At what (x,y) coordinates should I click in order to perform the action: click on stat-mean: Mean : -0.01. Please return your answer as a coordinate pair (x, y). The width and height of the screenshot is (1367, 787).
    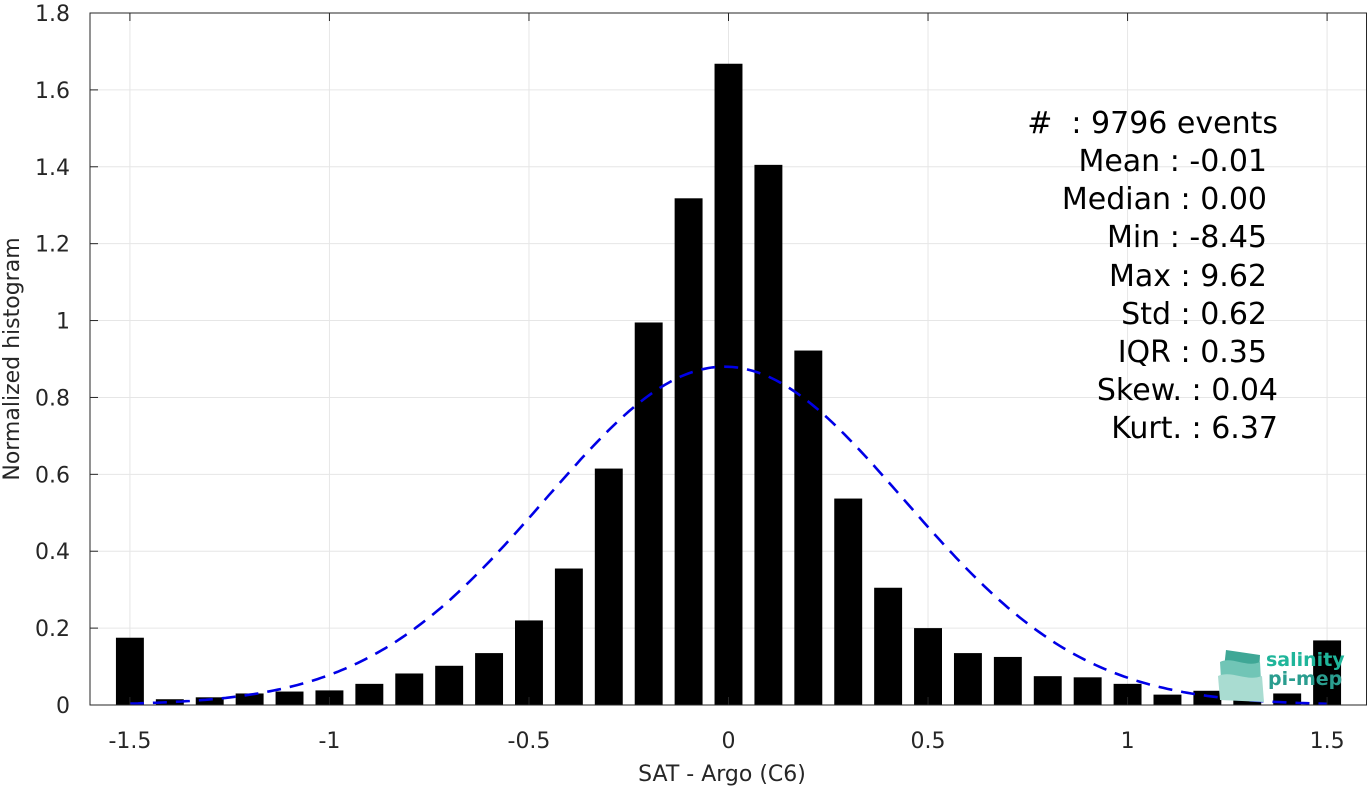
    Looking at the image, I should click on (1172, 161).